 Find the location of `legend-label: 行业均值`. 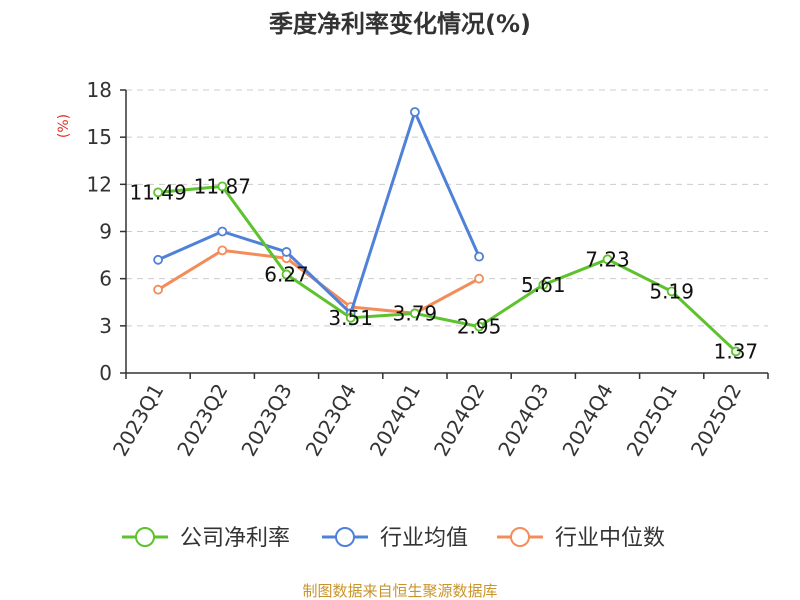

legend-label: 行业均值 is located at coordinates (424, 538).